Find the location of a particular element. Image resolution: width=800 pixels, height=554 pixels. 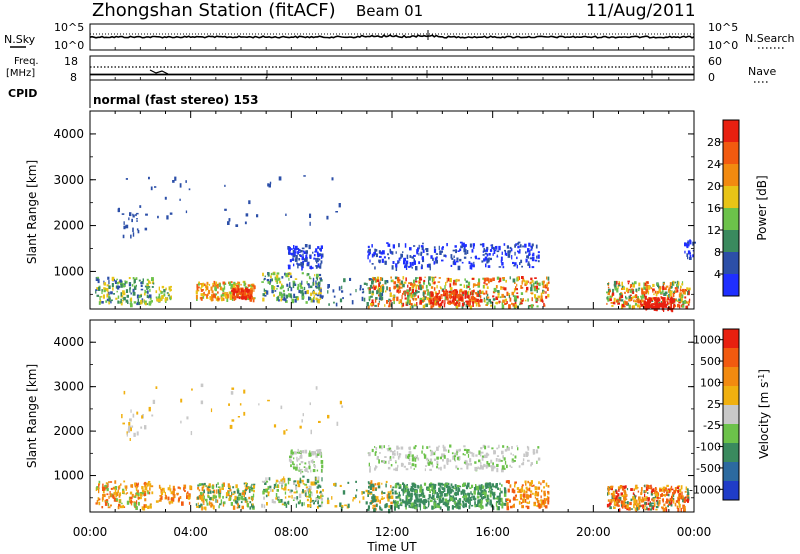

colorbar-tick-label: 4 is located at coordinates (717, 274).